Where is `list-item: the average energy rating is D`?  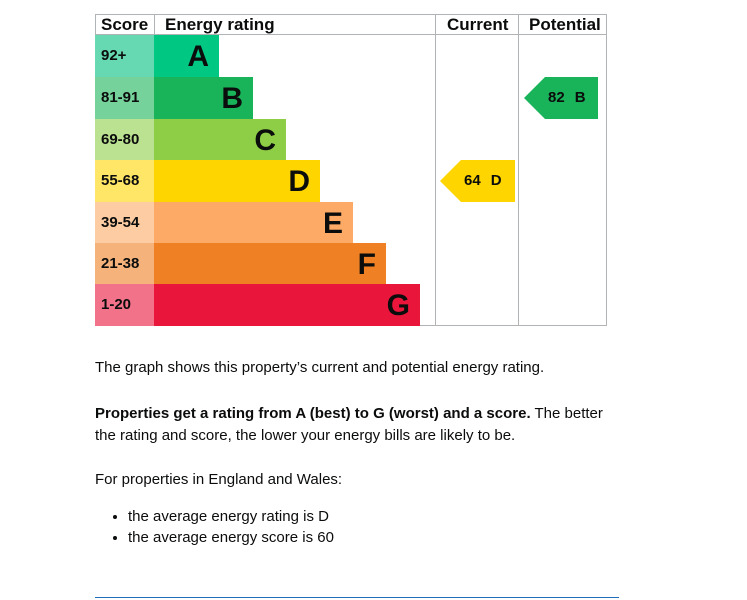 list-item: the average energy rating is D is located at coordinates (231, 516).